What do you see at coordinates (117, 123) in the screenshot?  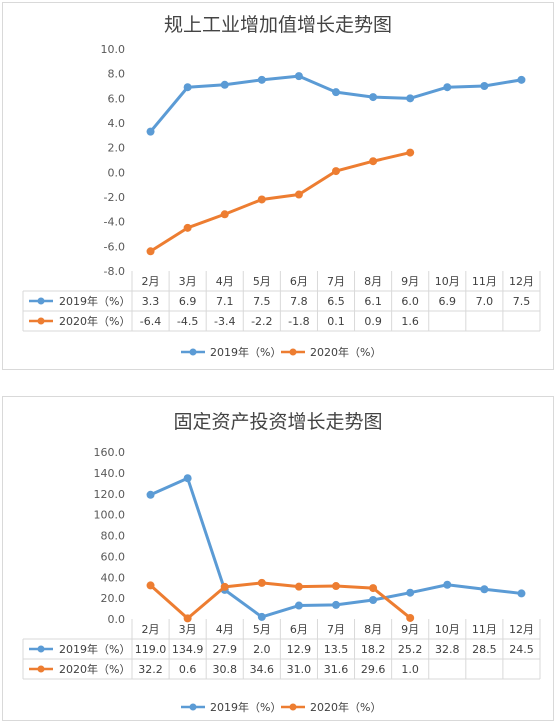 I see `y-tick-label: 4.0` at bounding box center [117, 123].